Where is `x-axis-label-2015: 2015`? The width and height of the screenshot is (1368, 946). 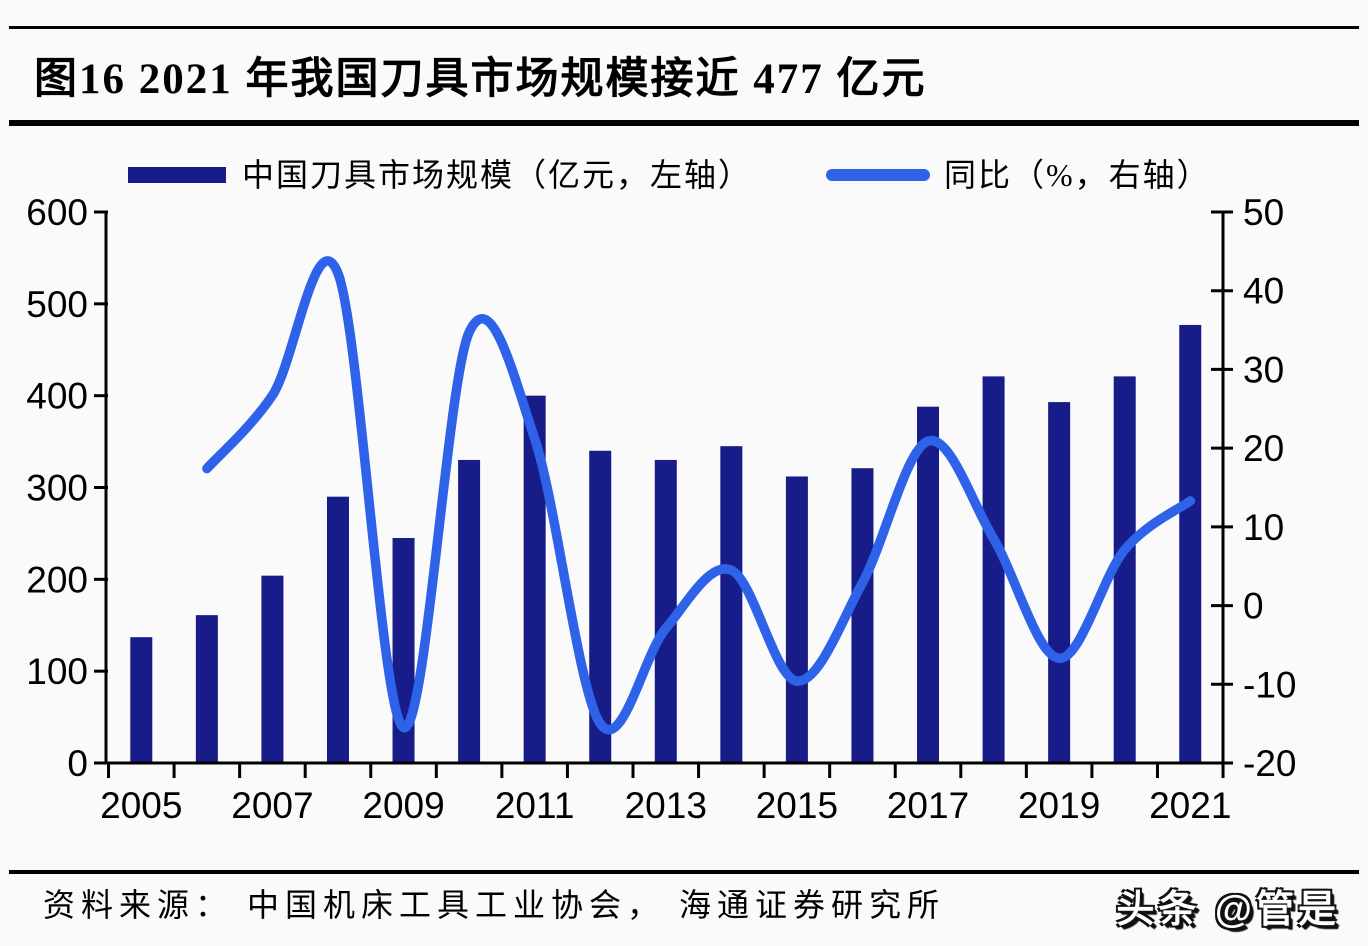 x-axis-label-2015: 2015 is located at coordinates (797, 805).